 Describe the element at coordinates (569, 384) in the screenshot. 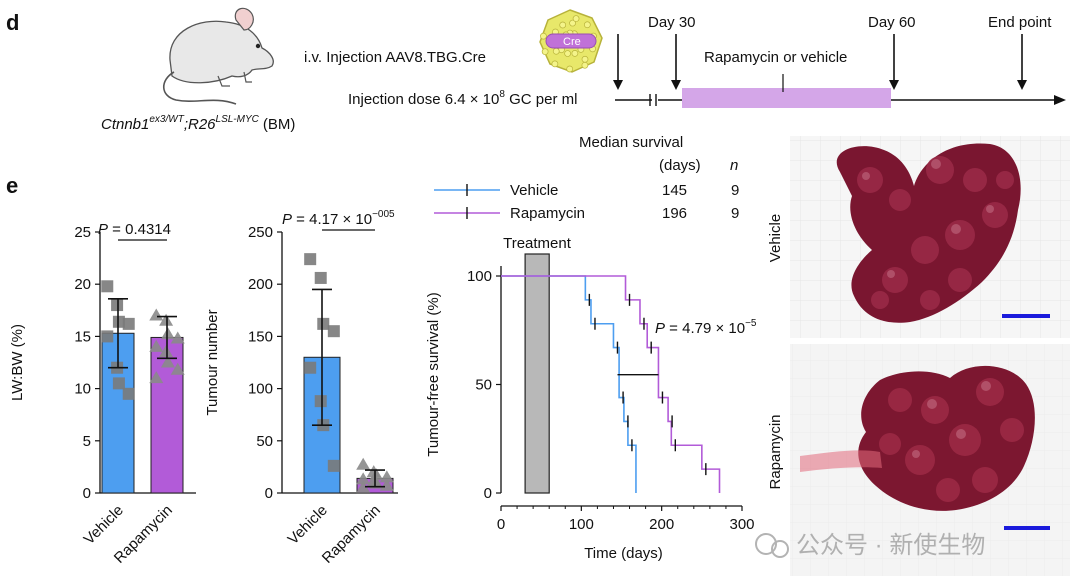

I see `survival-curve-vehicle` at that location.